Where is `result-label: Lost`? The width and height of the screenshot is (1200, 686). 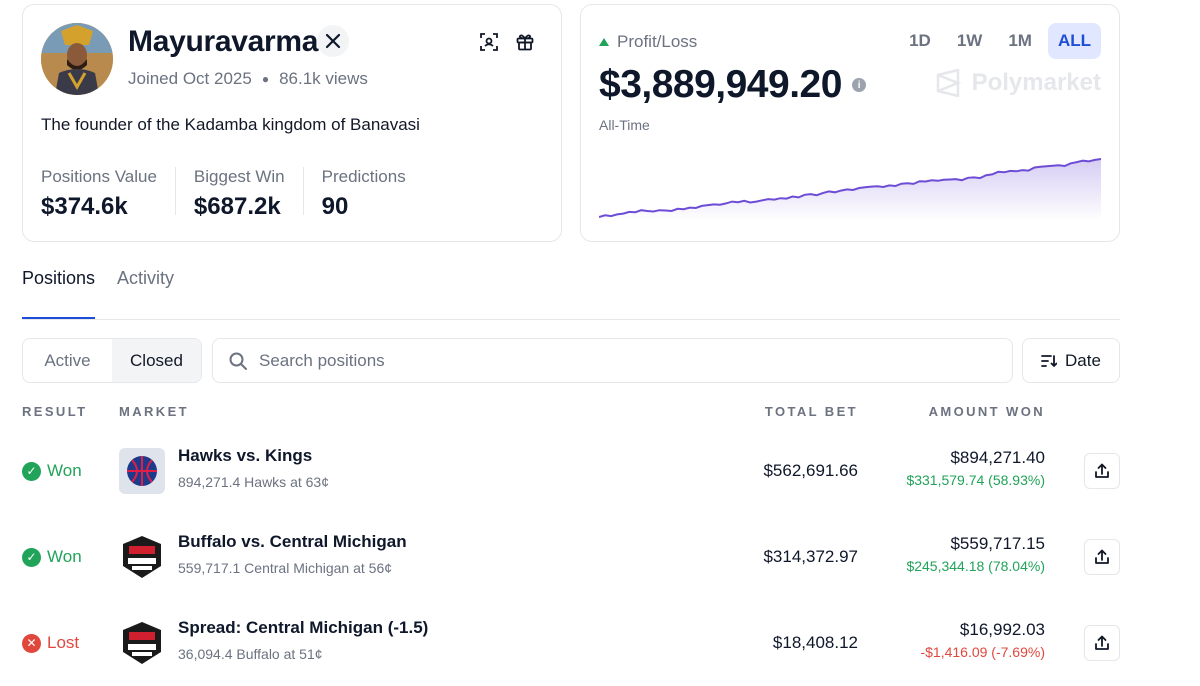
result-label: Lost is located at coordinates (63, 642).